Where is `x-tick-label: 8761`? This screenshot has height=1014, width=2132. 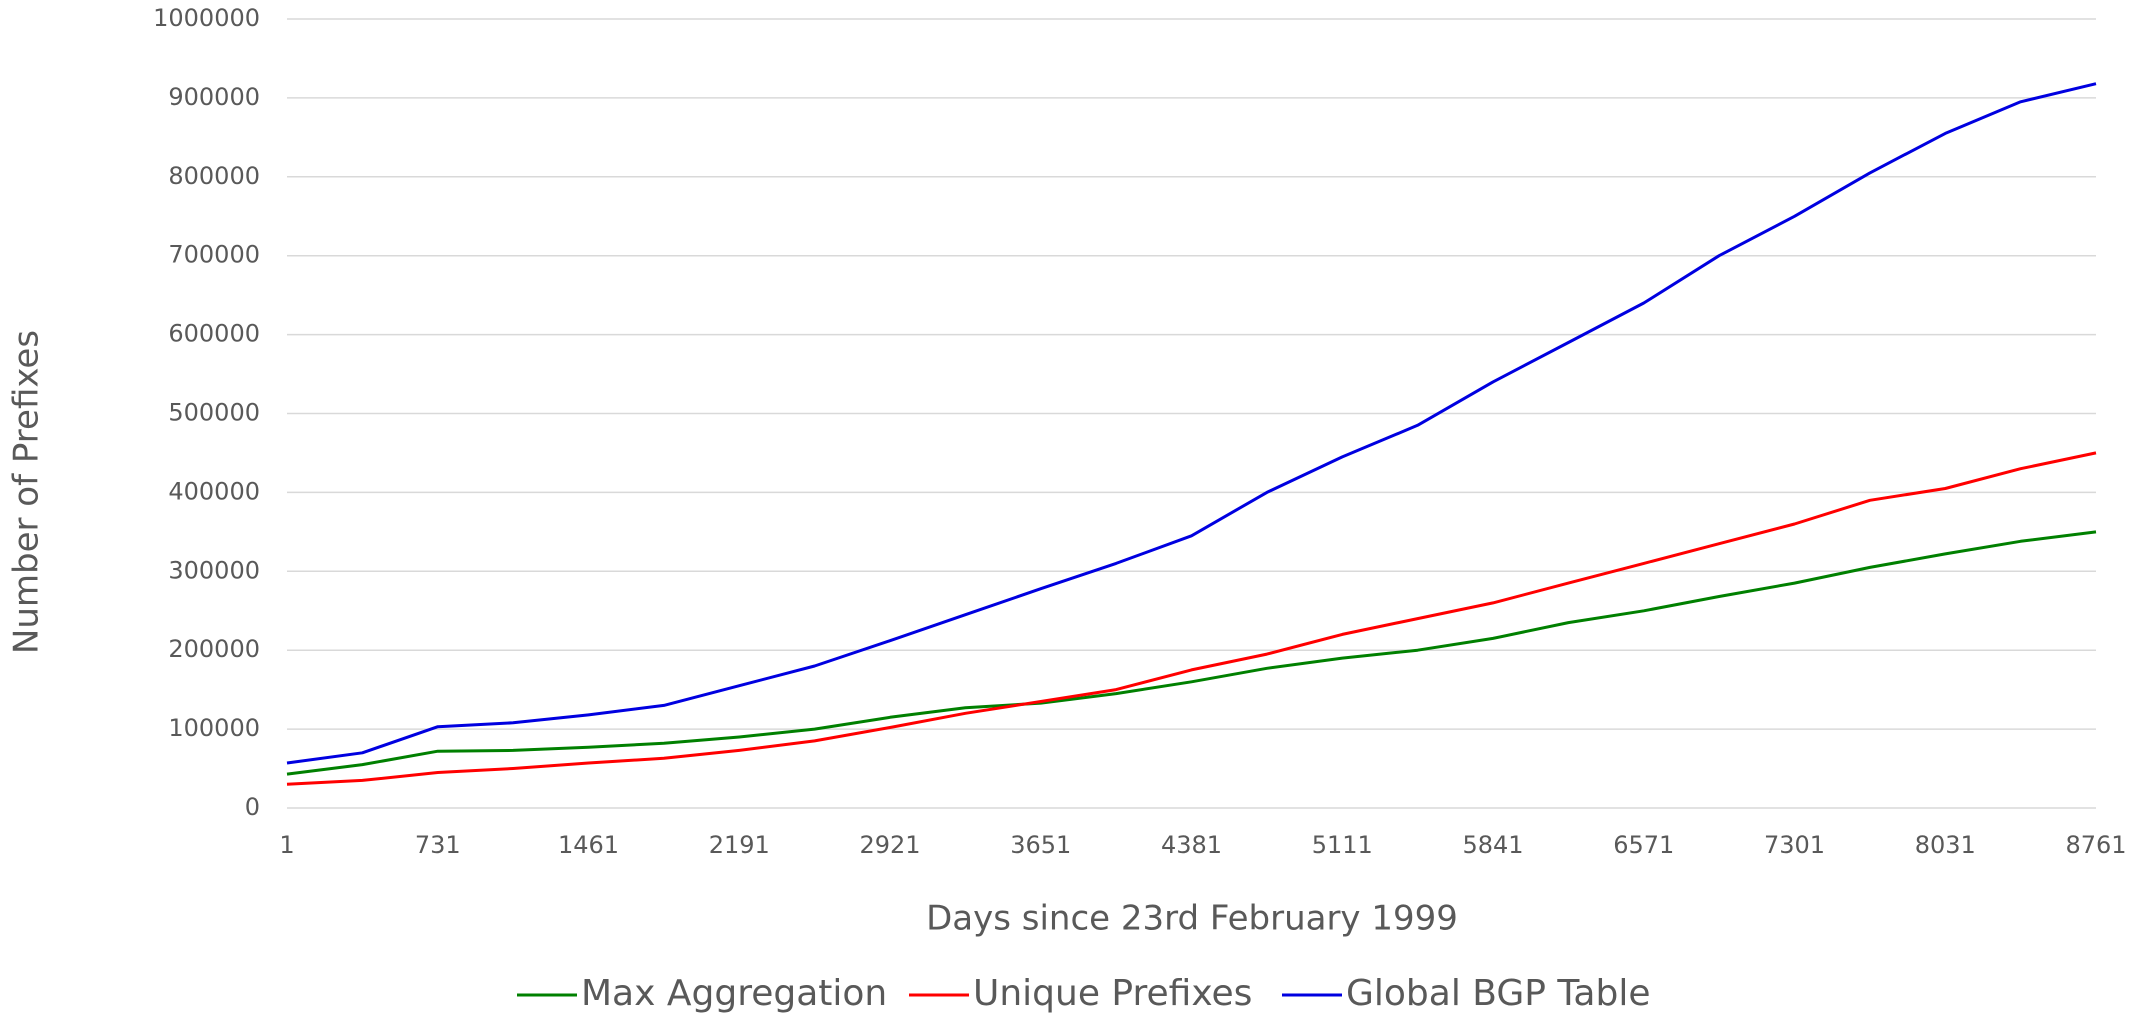 x-tick-label: 8761 is located at coordinates (2095, 845).